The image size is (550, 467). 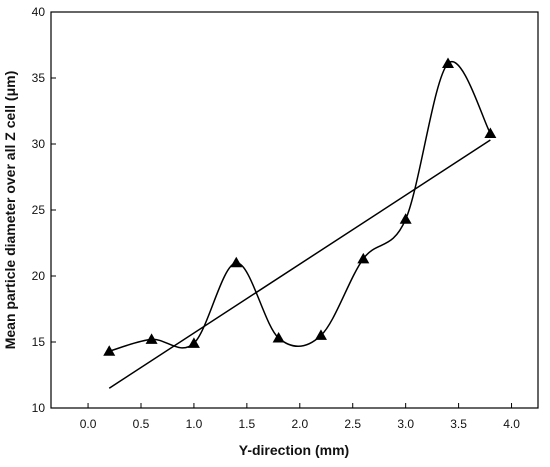 What do you see at coordinates (352, 424) in the screenshot?
I see `x-tick-label: 2.5` at bounding box center [352, 424].